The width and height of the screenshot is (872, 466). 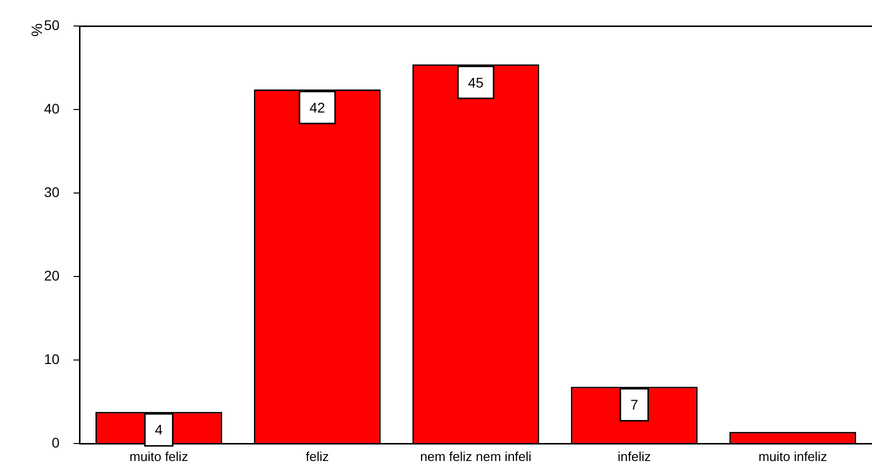 What do you see at coordinates (52, 358) in the screenshot?
I see `y-tick-label: 10` at bounding box center [52, 358].